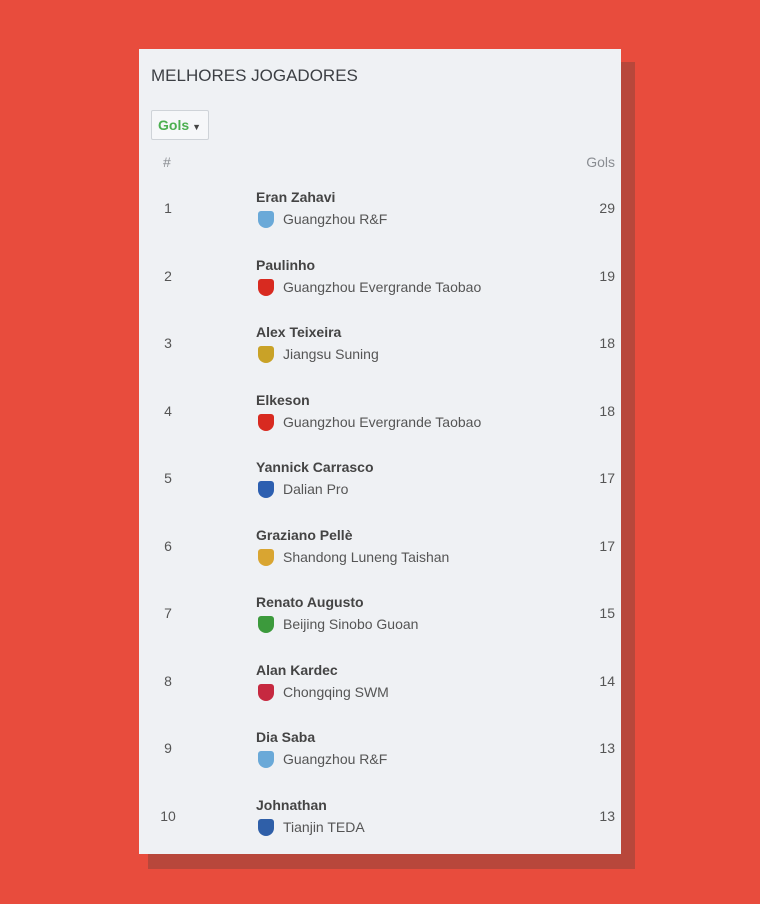 The width and height of the screenshot is (760, 904). I want to click on filter-label: Gols, so click(174, 125).